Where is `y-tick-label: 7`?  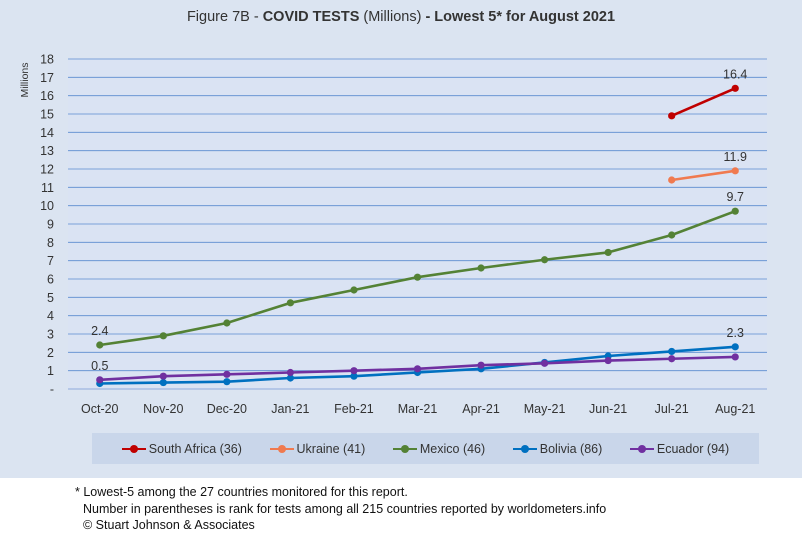
y-tick-label: 7 is located at coordinates (50, 261).